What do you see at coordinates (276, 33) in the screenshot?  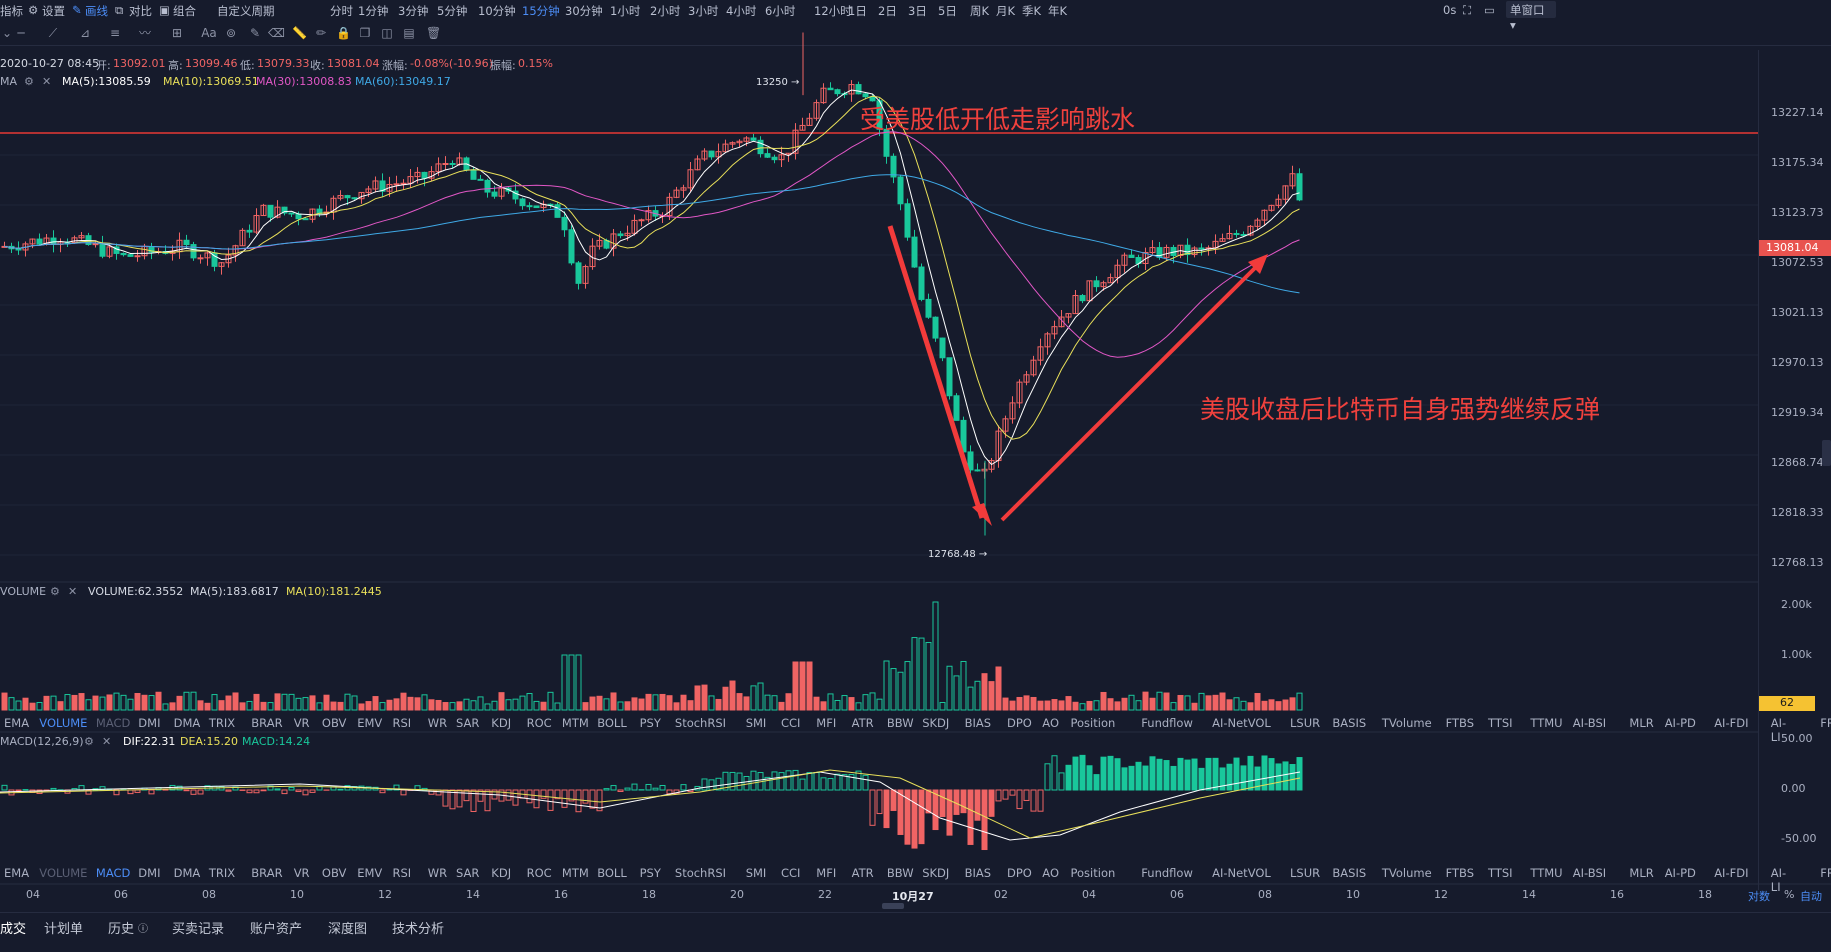 I see `eraser-icon: ⌫` at bounding box center [276, 33].